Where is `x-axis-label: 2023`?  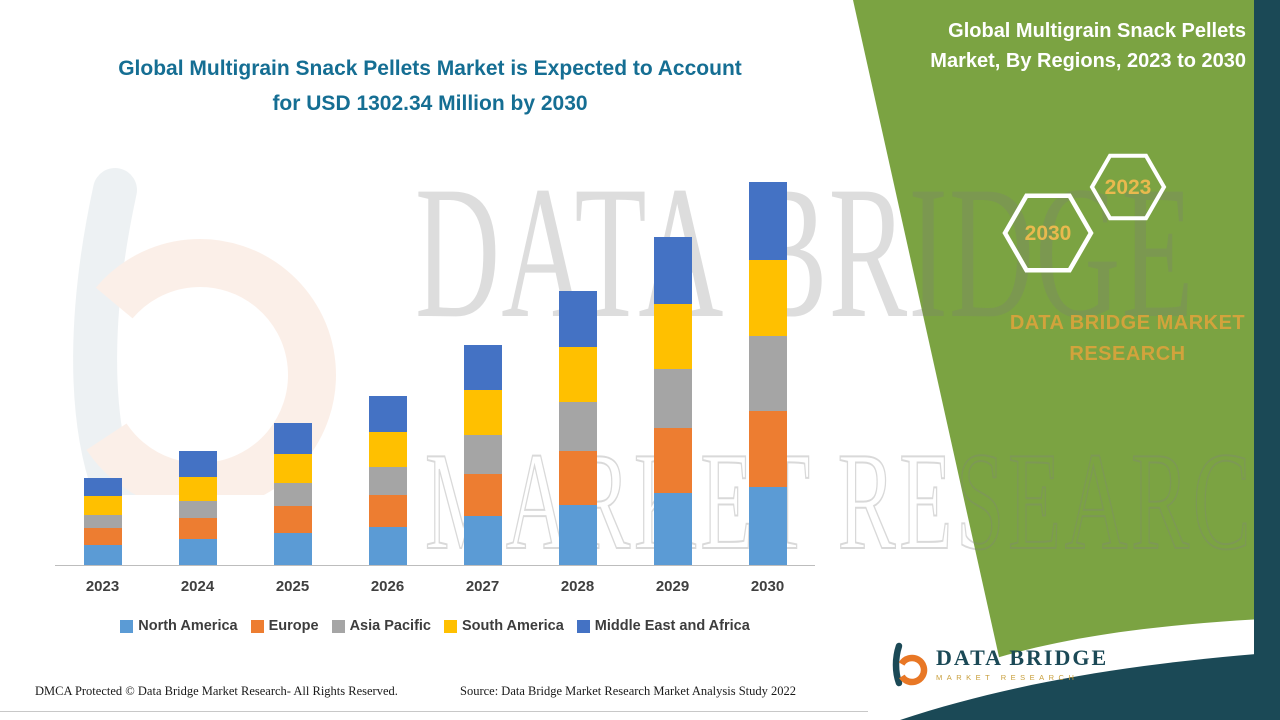 x-axis-label: 2023 is located at coordinates (102, 586).